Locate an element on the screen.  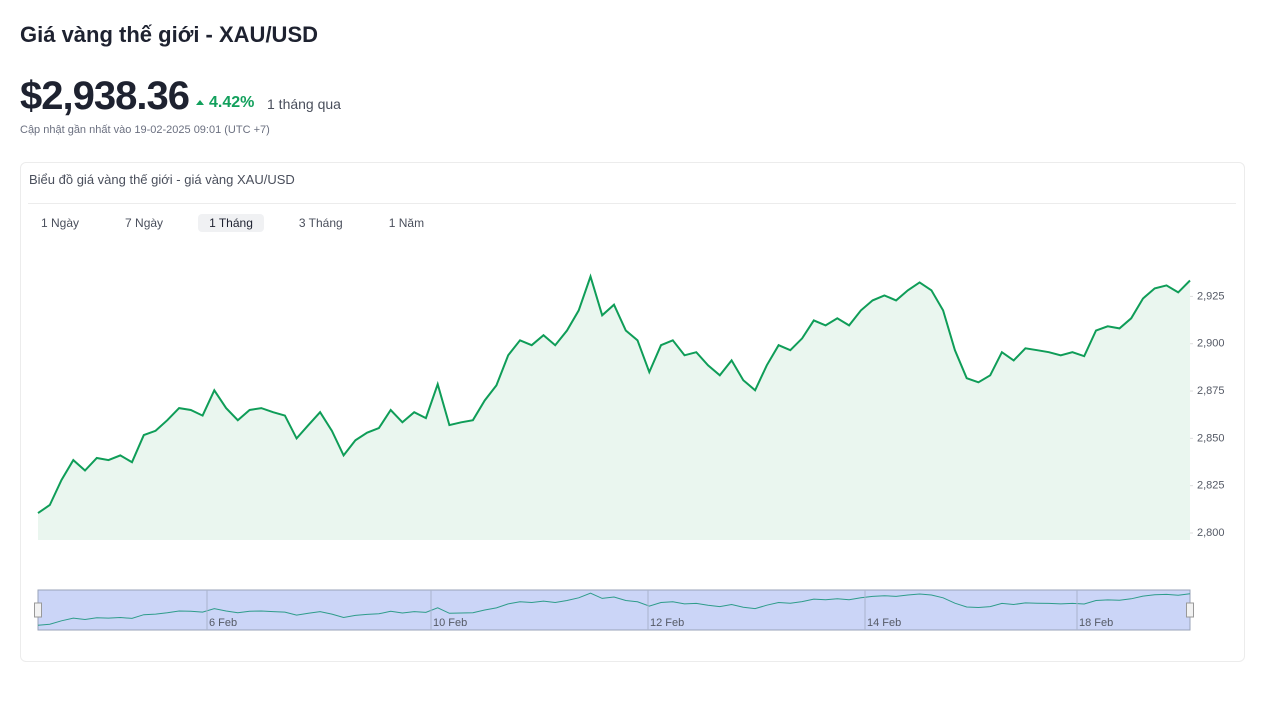
range-tab: 3 Tháng is located at coordinates (320, 223).